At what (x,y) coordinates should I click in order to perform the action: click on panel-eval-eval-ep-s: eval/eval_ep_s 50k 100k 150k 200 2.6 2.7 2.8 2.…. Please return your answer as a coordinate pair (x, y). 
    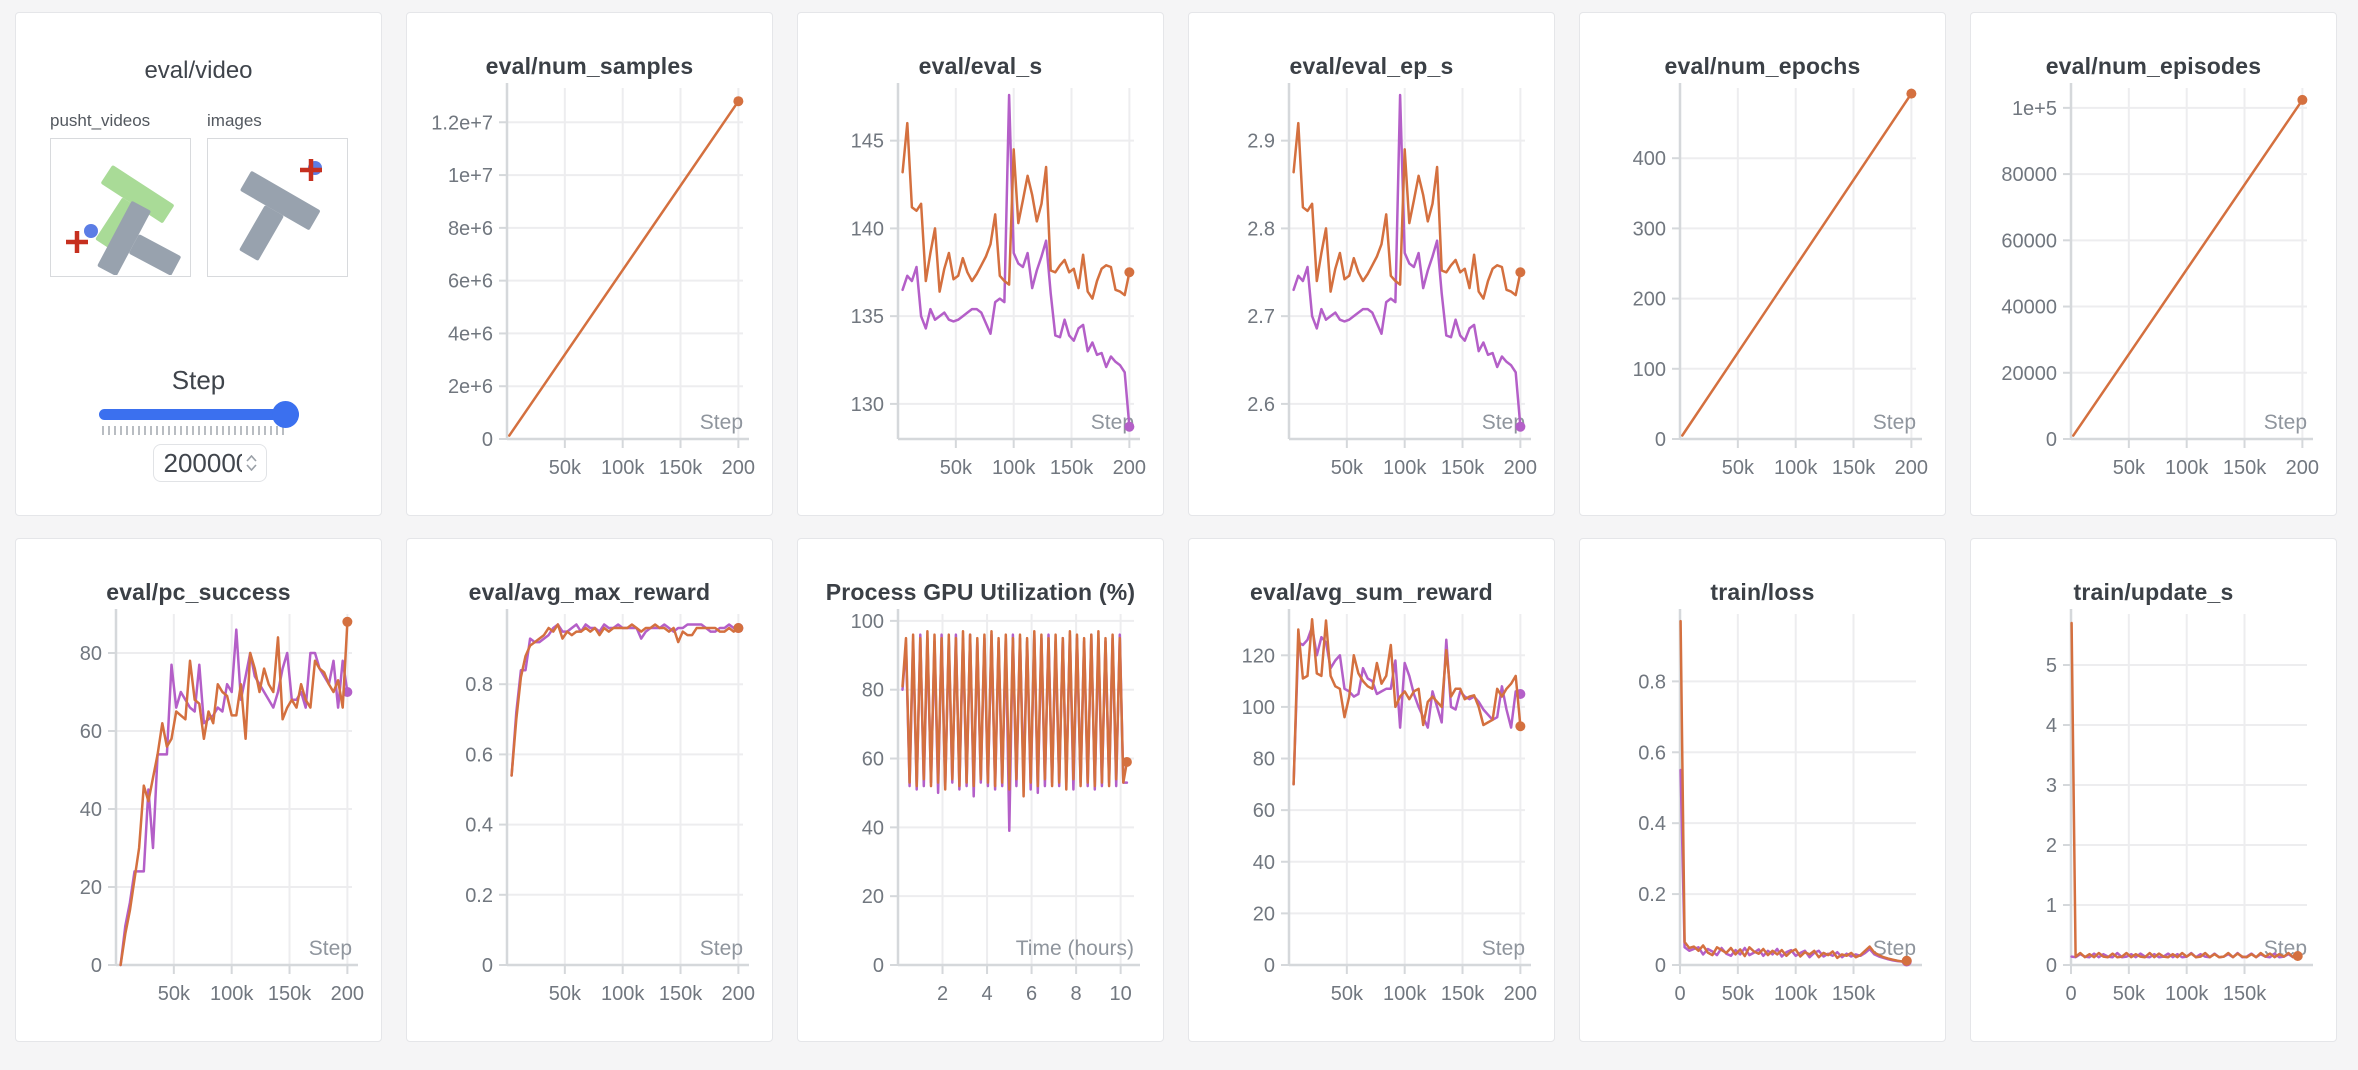
    Looking at the image, I should click on (1371, 264).